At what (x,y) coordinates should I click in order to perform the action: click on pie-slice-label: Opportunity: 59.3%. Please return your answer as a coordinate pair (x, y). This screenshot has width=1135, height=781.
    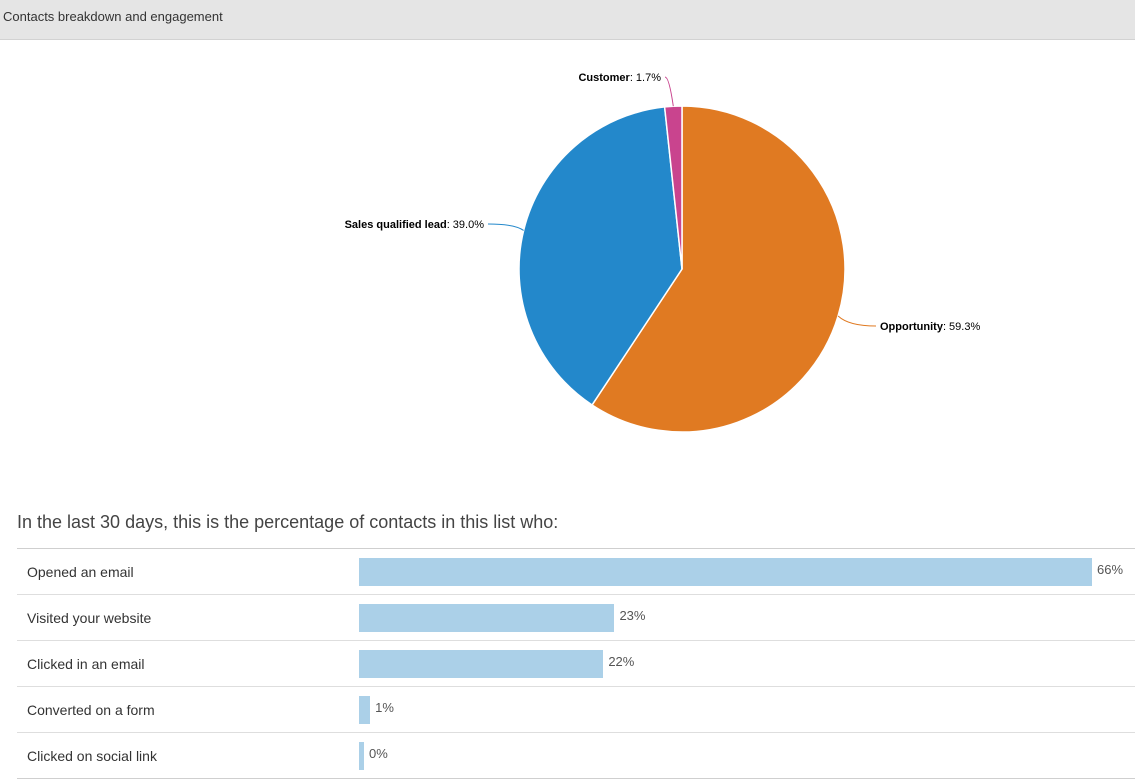
    Looking at the image, I should click on (930, 327).